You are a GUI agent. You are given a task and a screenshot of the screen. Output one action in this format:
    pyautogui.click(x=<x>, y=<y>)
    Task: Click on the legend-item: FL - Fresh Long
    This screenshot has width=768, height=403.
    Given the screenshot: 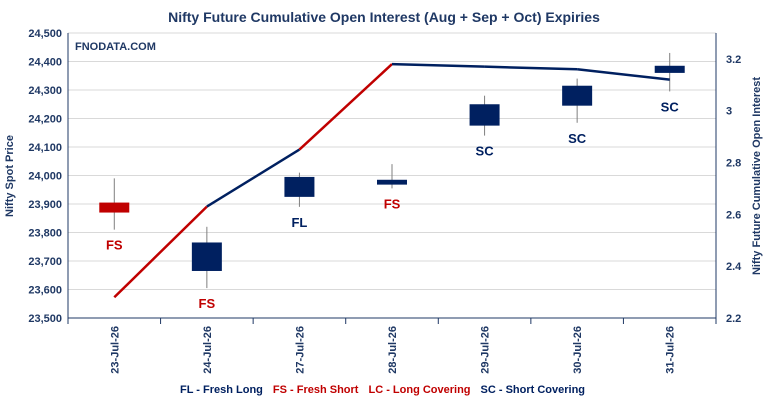 What is the action you would take?
    pyautogui.click(x=221, y=390)
    